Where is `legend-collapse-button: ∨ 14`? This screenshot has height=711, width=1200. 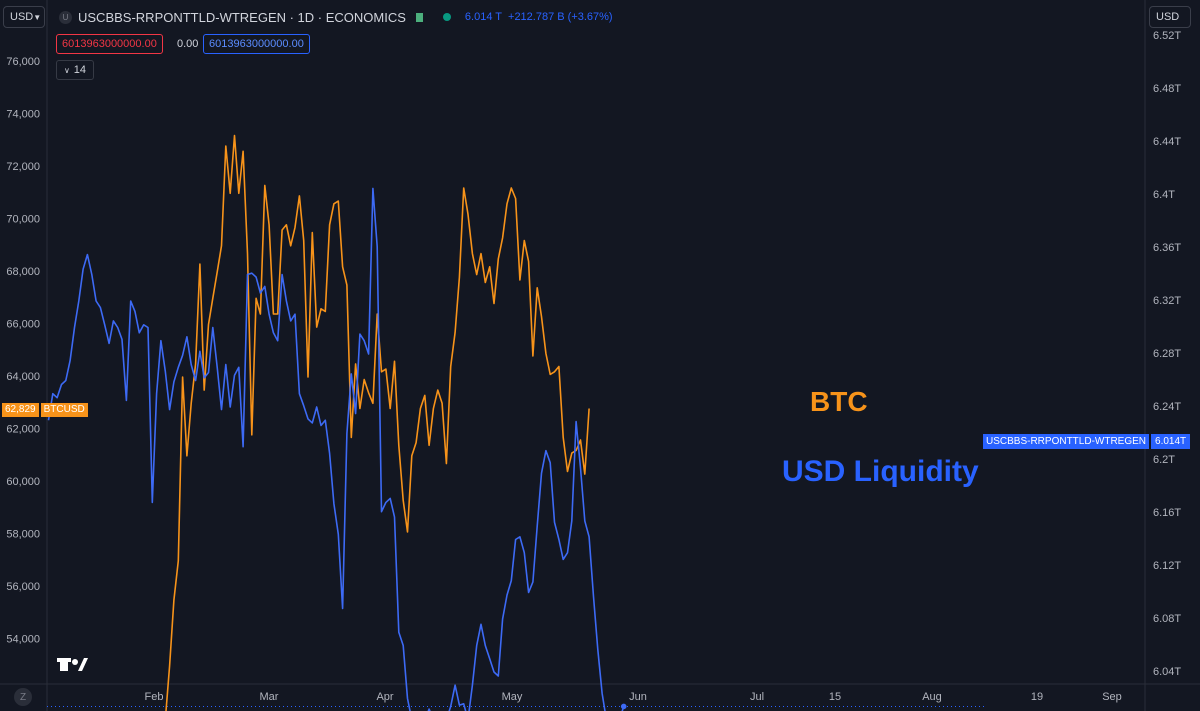
legend-collapse-button: ∨ 14 is located at coordinates (75, 70).